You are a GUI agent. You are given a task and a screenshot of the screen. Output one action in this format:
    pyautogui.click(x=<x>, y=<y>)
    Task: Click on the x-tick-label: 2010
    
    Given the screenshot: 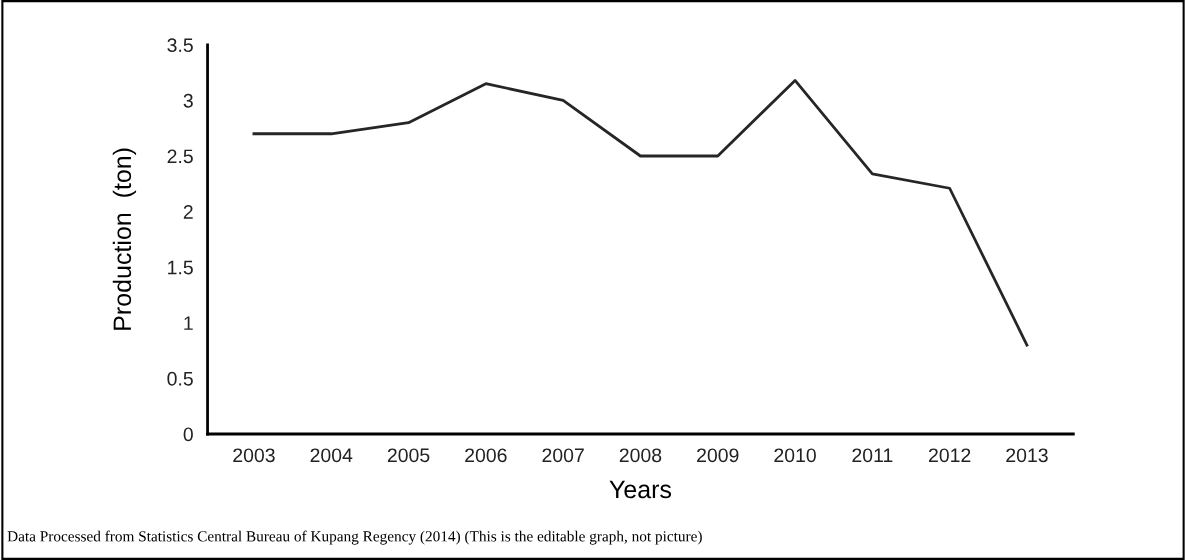 What is the action you would take?
    pyautogui.click(x=795, y=455)
    